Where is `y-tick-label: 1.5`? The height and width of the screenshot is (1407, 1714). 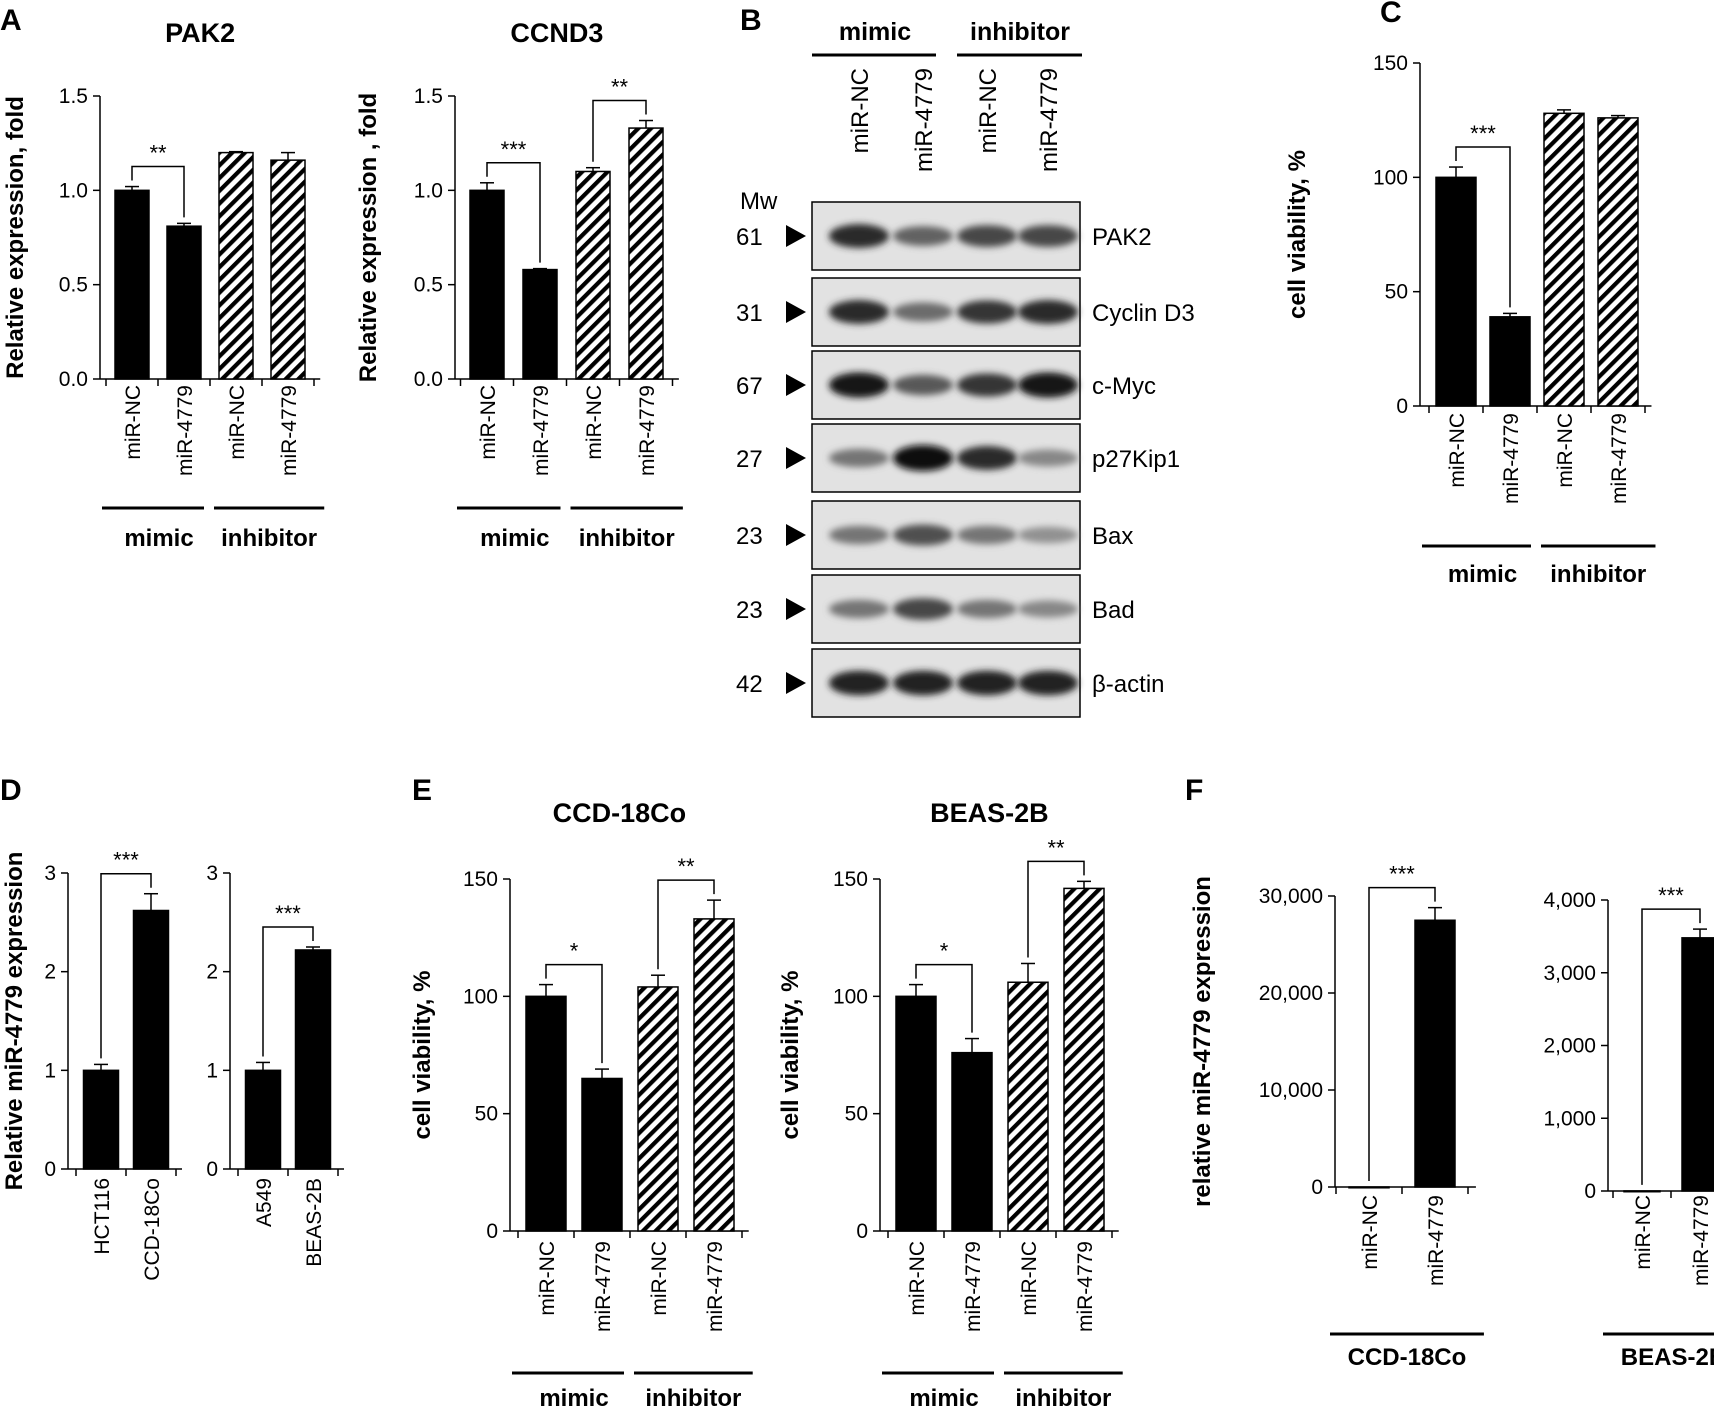
y-tick-label: 1.5 is located at coordinates (428, 96).